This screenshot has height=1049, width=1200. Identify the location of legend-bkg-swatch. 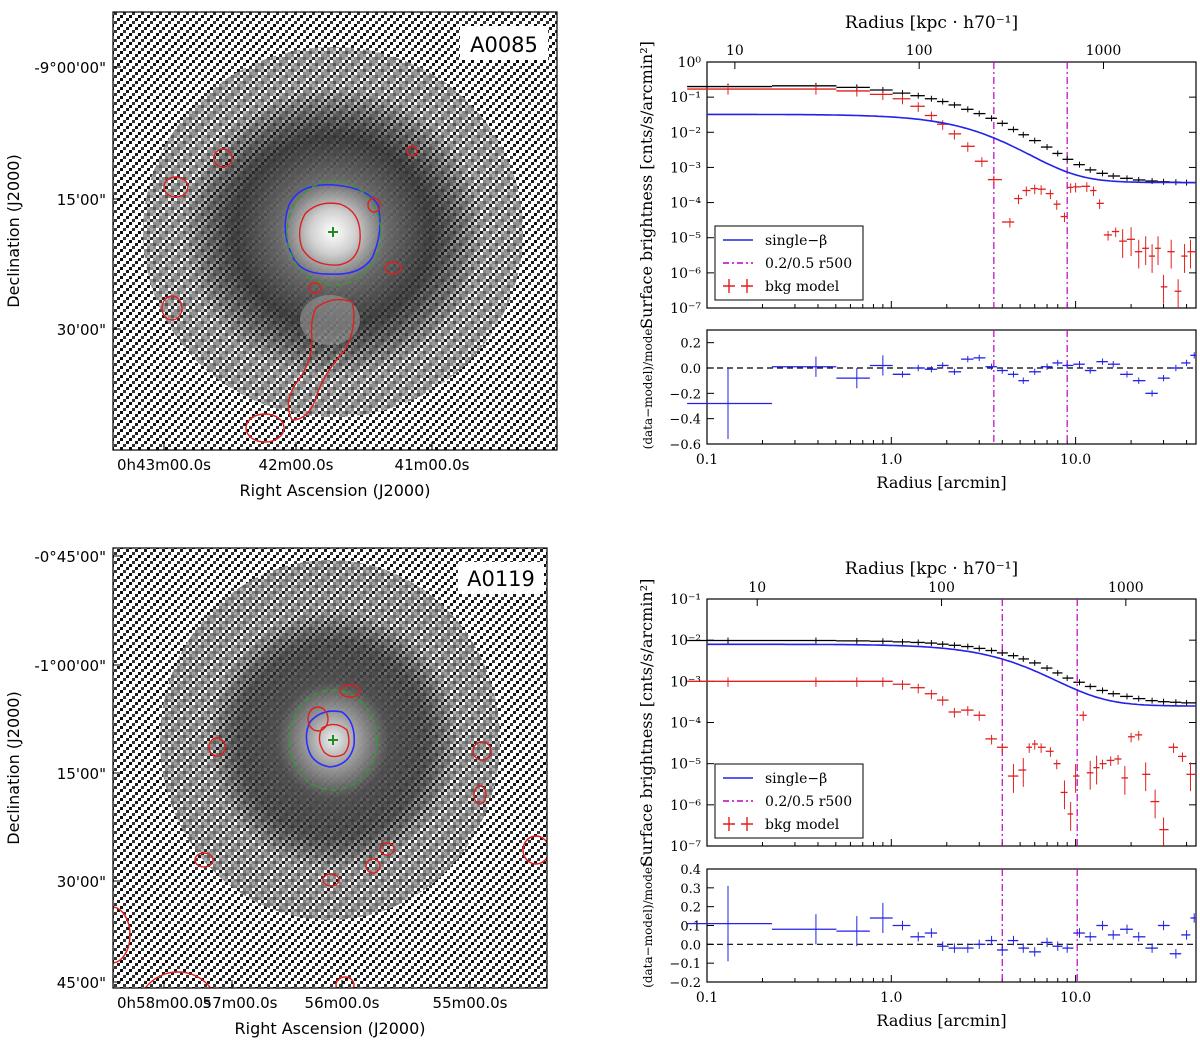
(738, 286).